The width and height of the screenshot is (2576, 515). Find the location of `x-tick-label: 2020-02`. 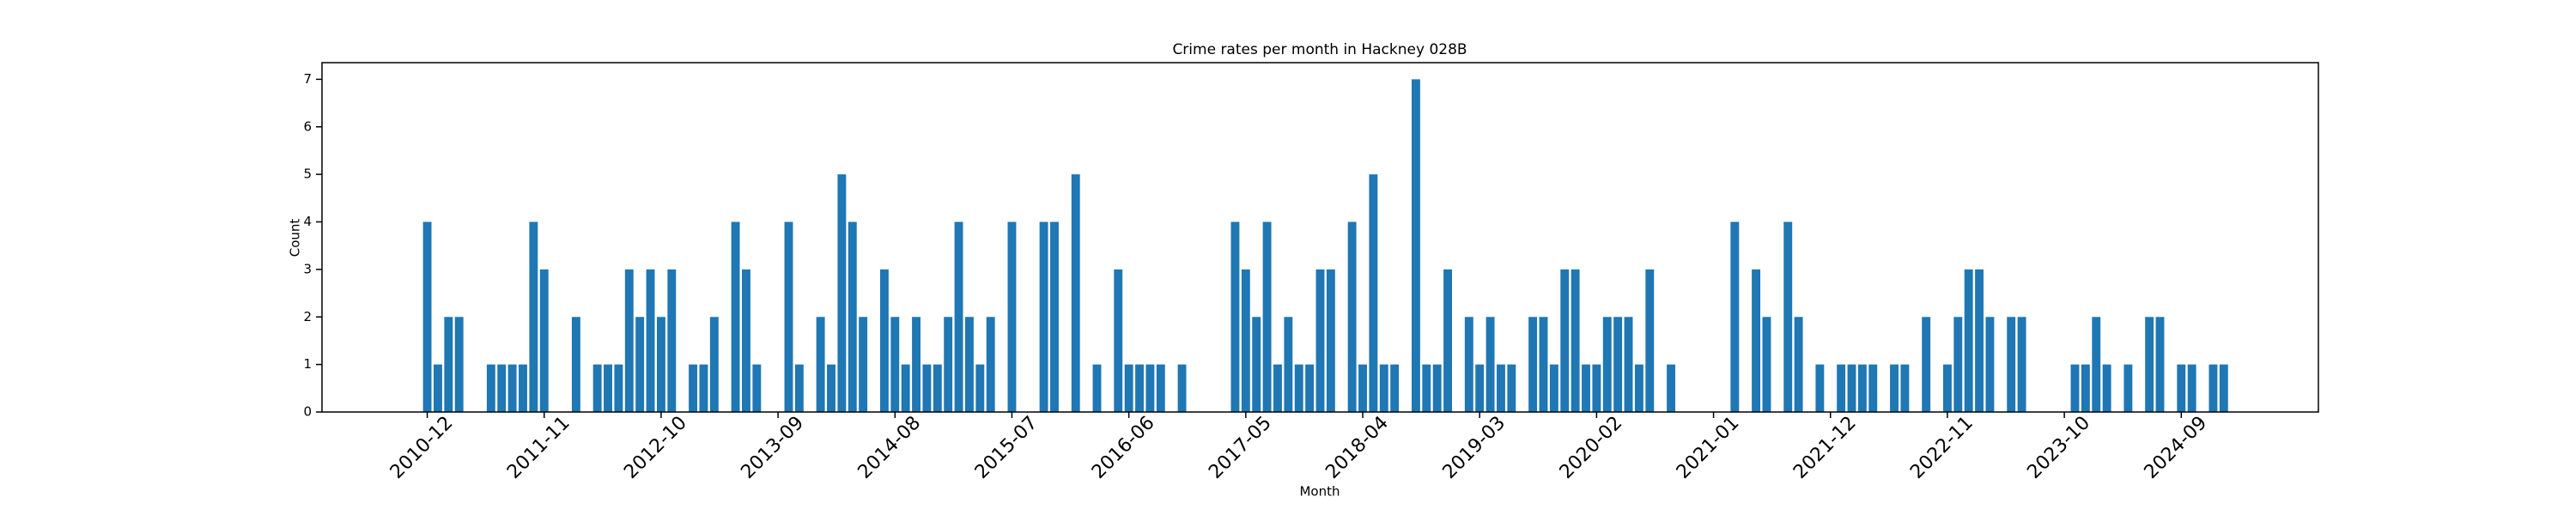

x-tick-label: 2020-02 is located at coordinates (1591, 447).